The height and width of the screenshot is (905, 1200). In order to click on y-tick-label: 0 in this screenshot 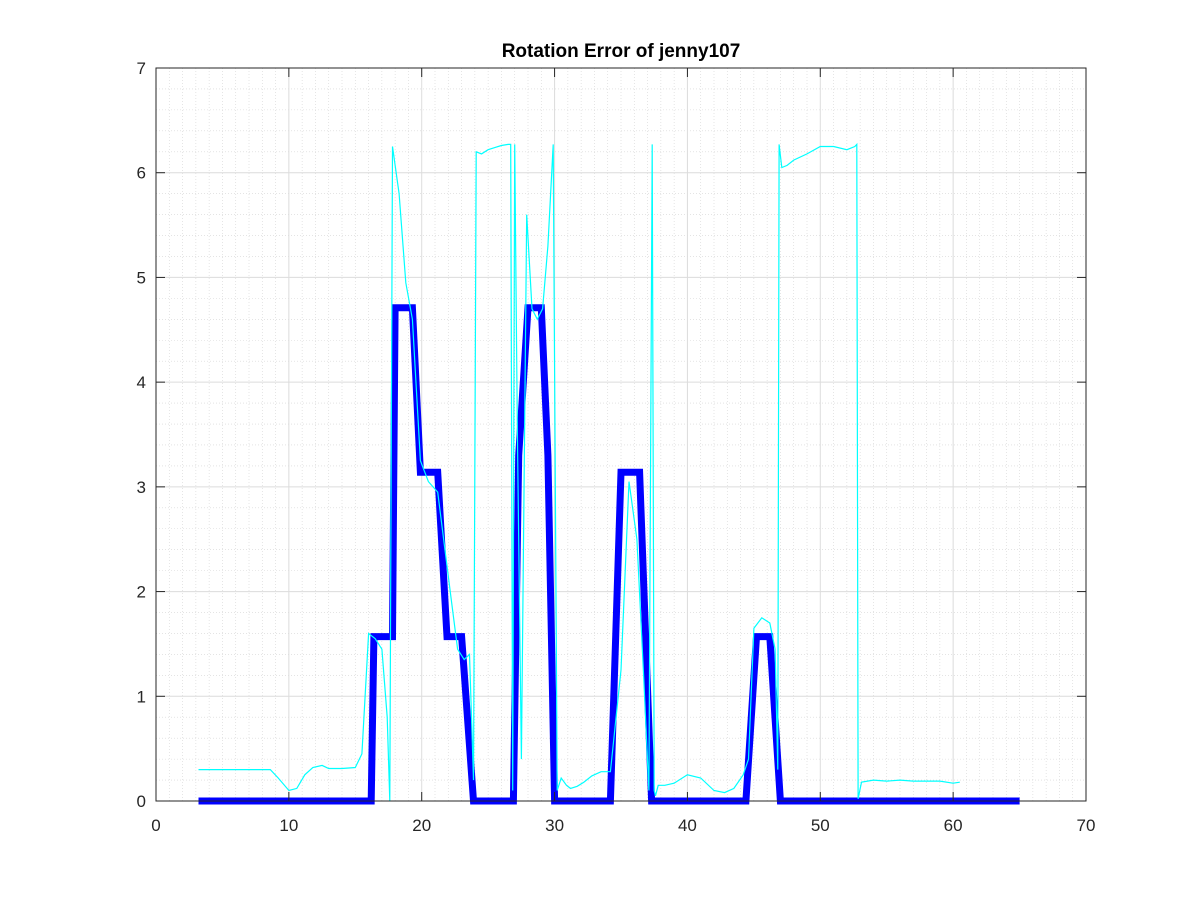, I will do `click(141, 801)`.